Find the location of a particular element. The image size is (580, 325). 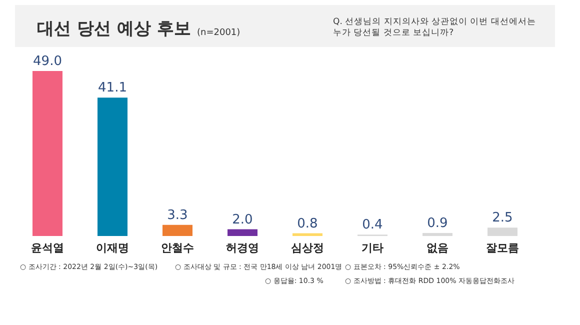

data-label: 2.5 is located at coordinates (502, 218).